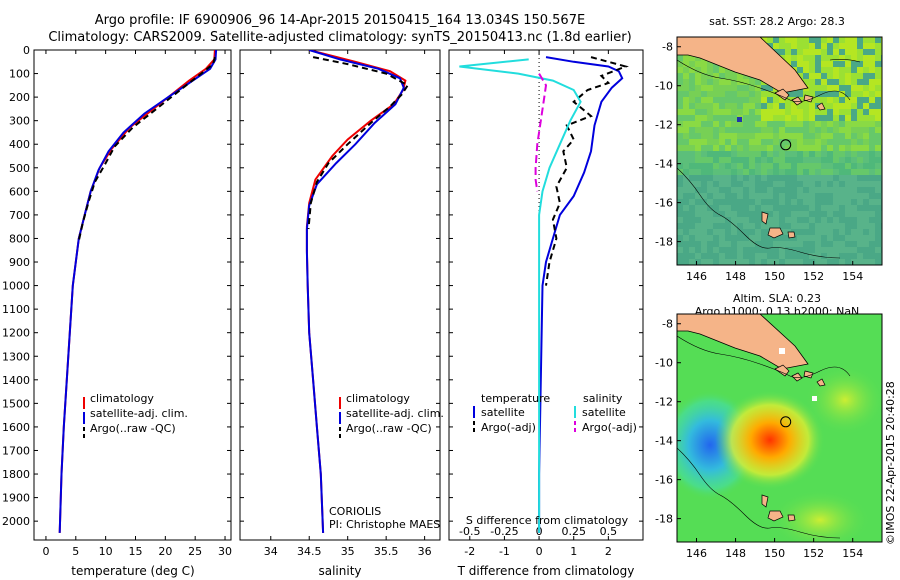  Describe the element at coordinates (546, 571) in the screenshot. I see `difference-xlabel-t: T difference from climatology` at that location.